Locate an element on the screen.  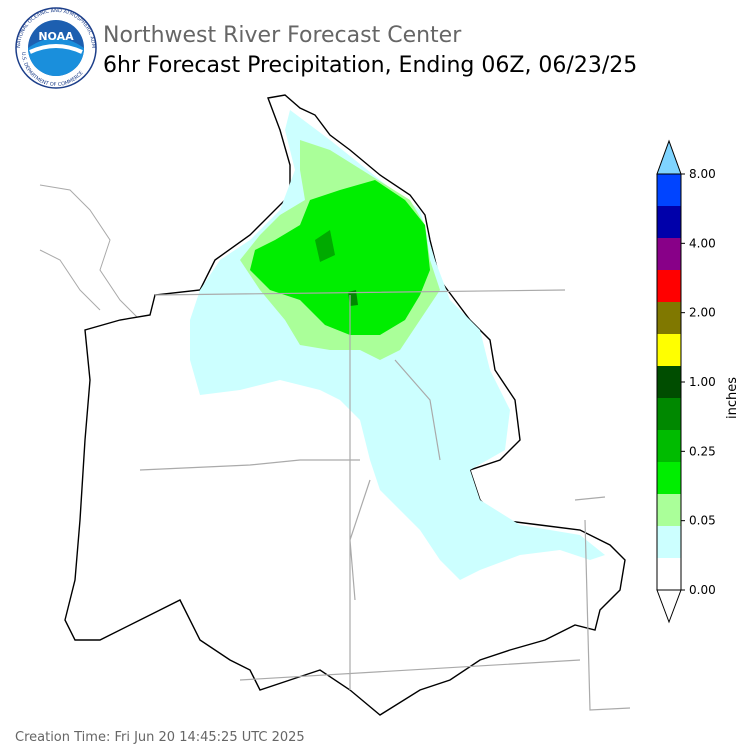
logo-text: NOAA is located at coordinates (56, 36).